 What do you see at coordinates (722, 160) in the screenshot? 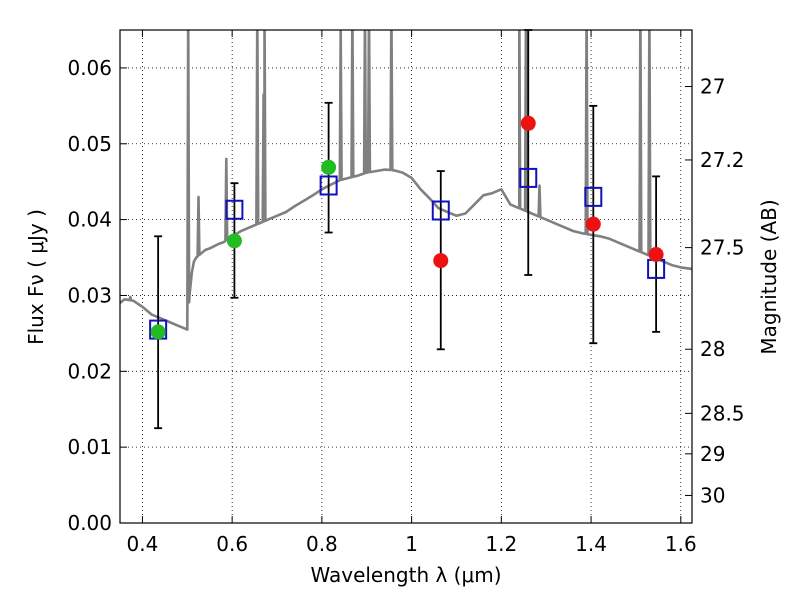
I see `y2-tick-label: 27.2` at bounding box center [722, 160].